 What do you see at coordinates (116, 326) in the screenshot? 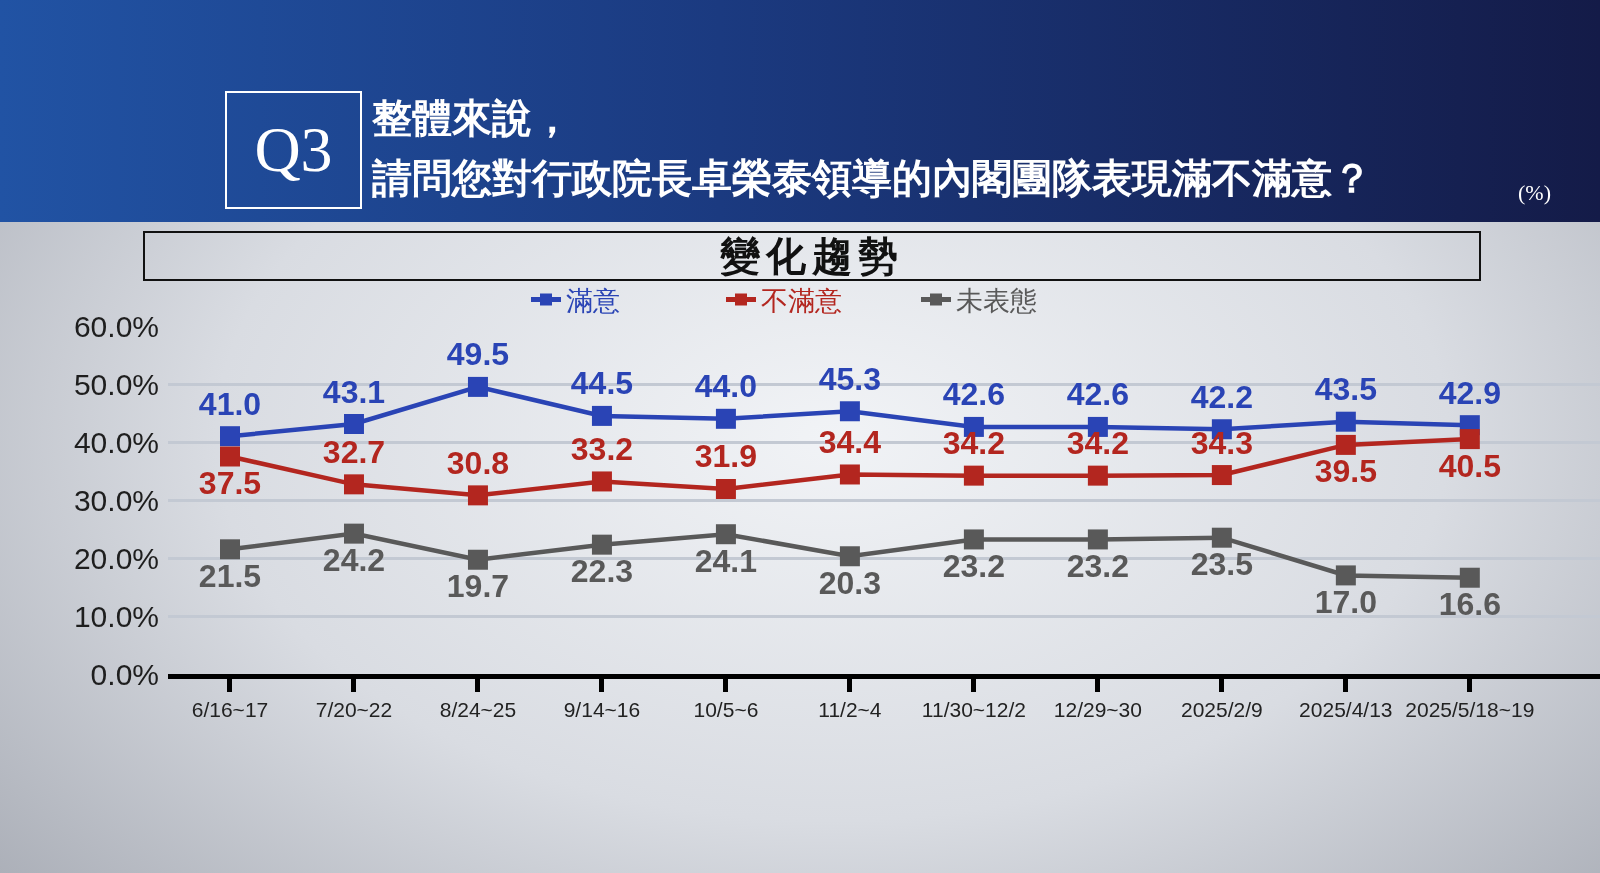
I see `y-tick-label: 60.0%` at bounding box center [116, 326].